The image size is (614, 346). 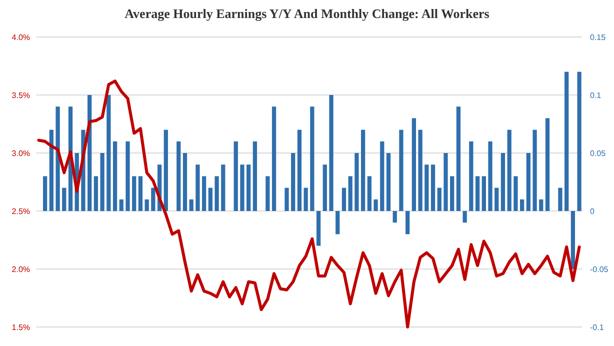 I want to click on y2-tick-label: 0.1, so click(x=596, y=95).